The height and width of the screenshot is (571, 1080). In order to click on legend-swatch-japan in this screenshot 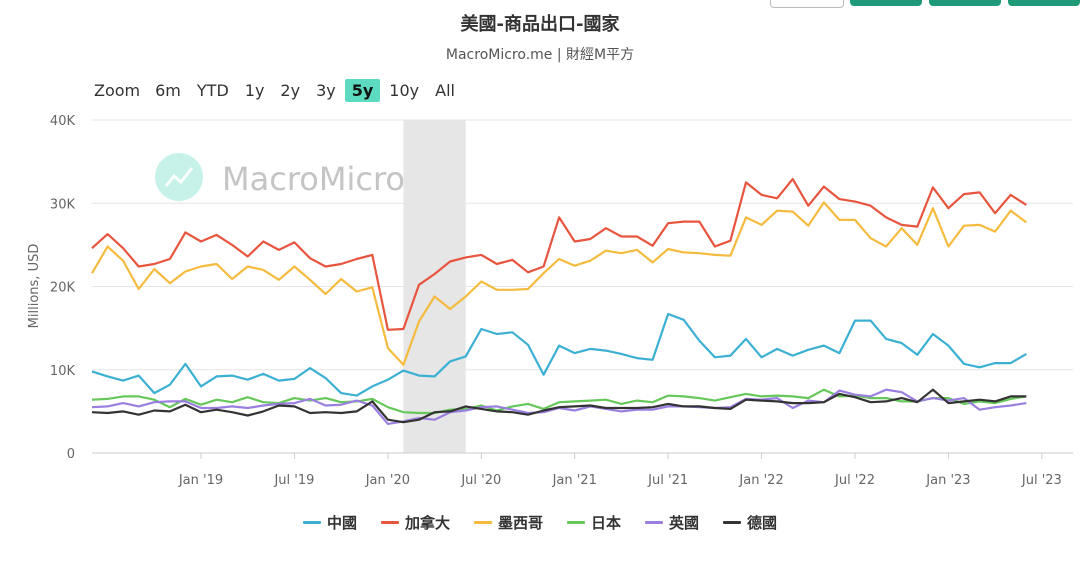, I will do `click(576, 522)`.